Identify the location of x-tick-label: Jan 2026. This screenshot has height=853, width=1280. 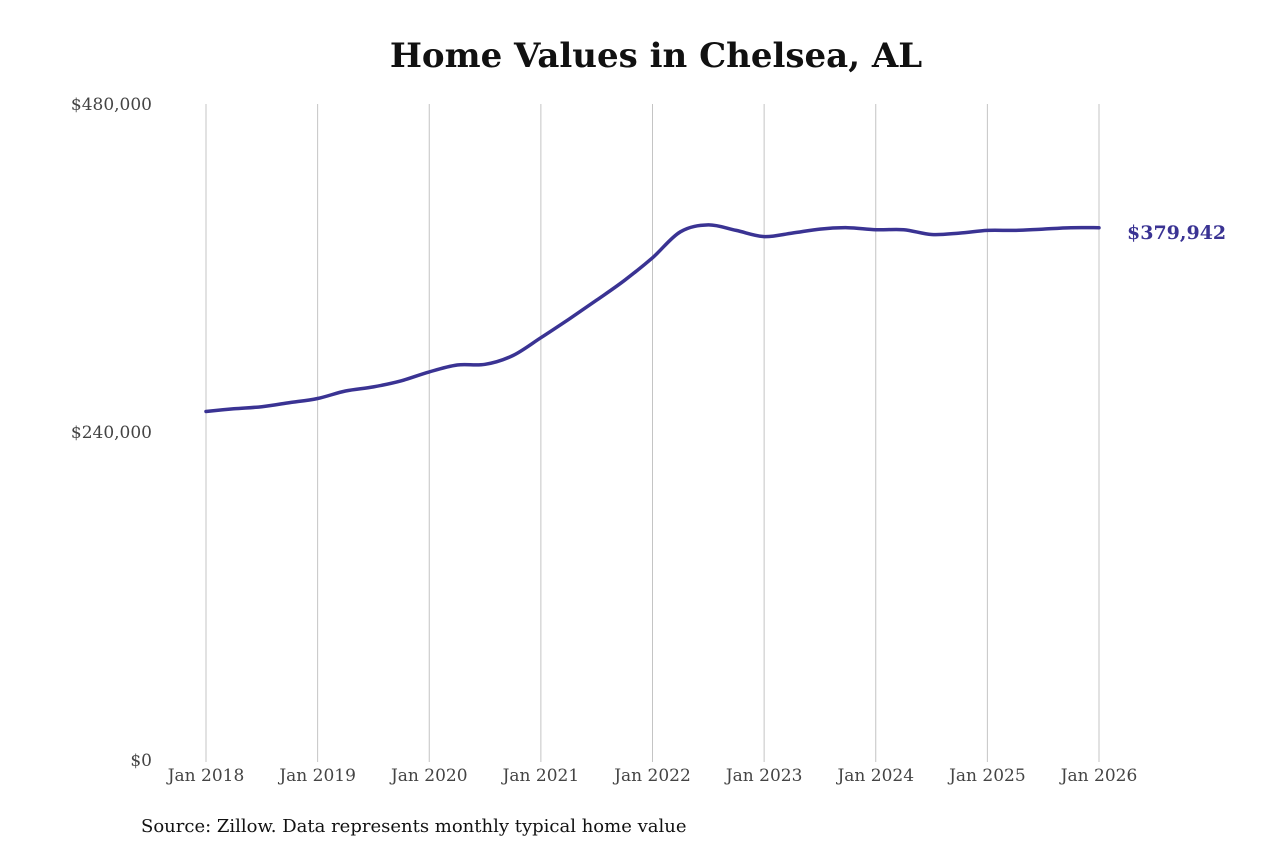
(1098, 776).